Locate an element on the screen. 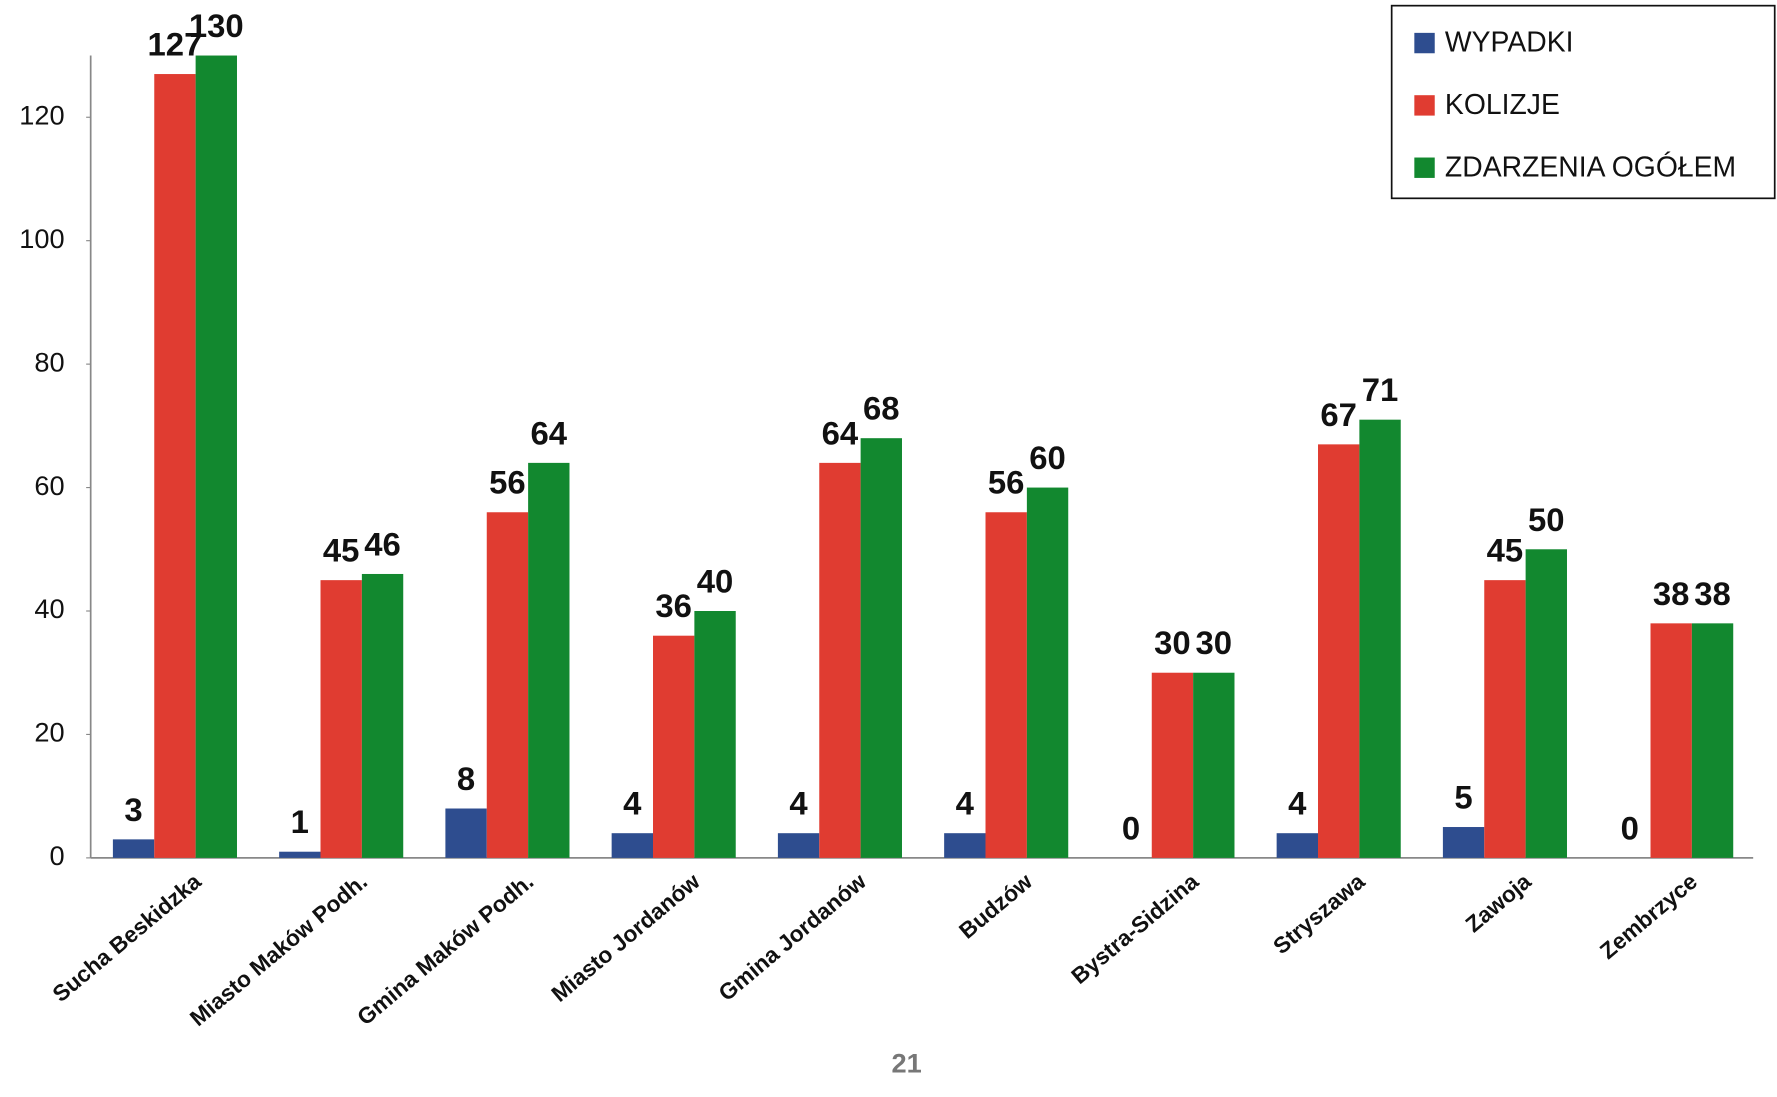  legend-label: ZDARZENIA OGÓŁEM is located at coordinates (1590, 167).